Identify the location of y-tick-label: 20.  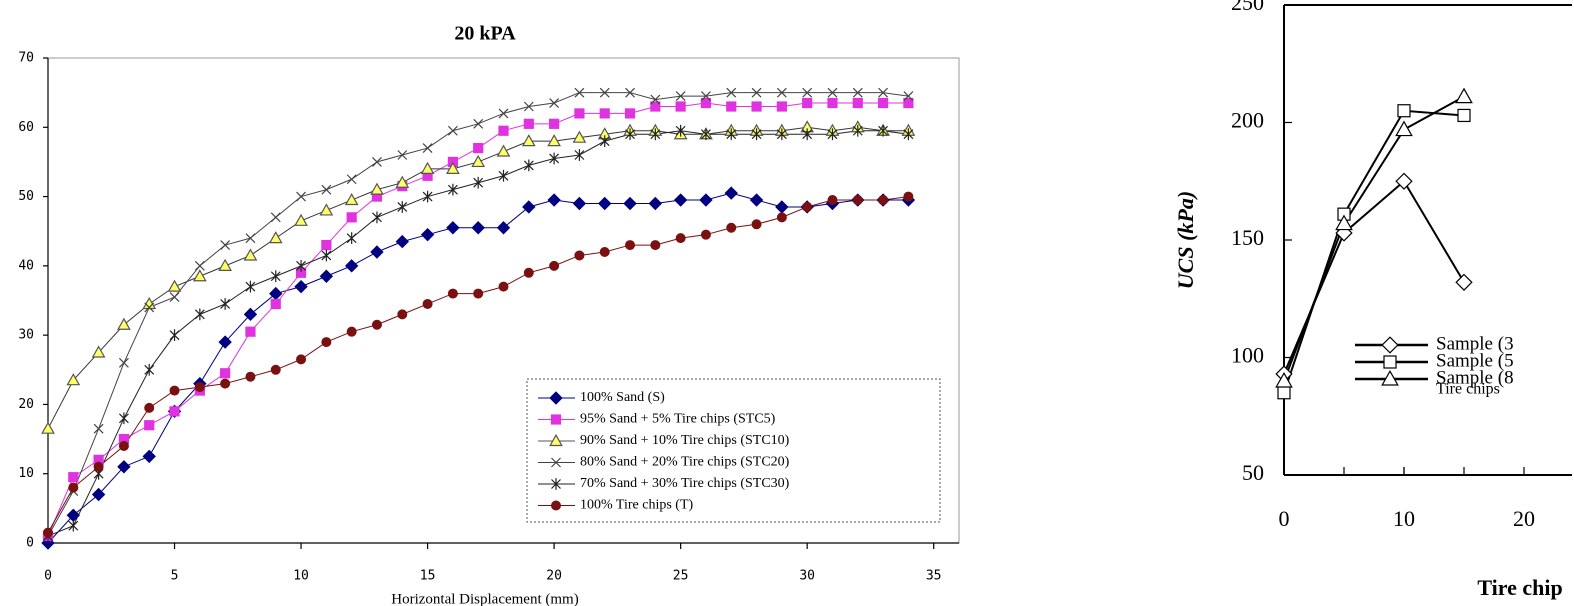
(26, 404).